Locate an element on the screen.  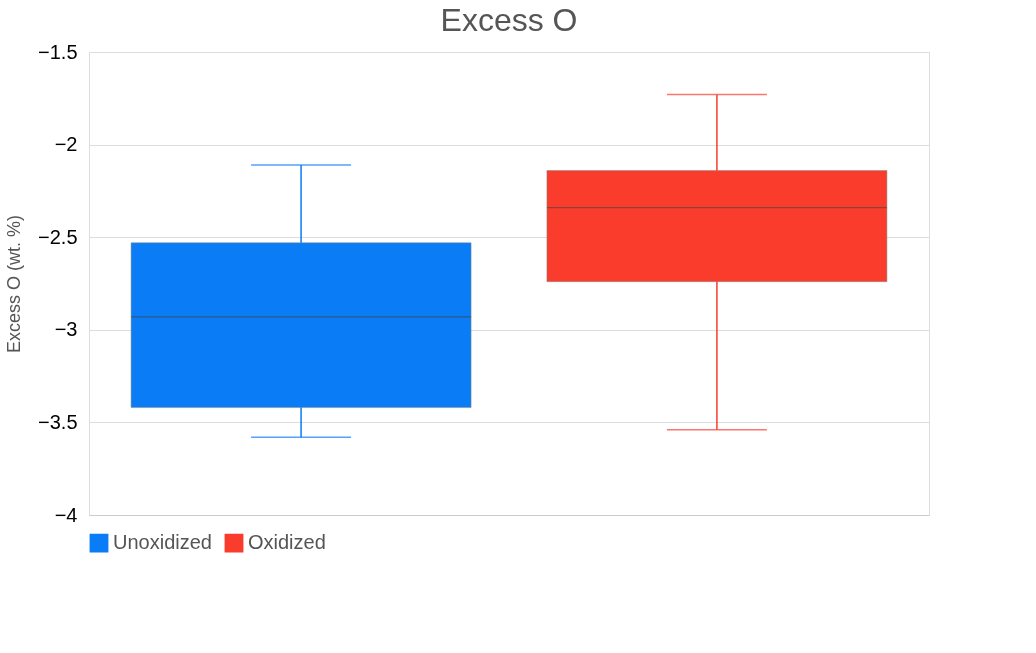
y-tick-label: −3 is located at coordinates (66, 329).